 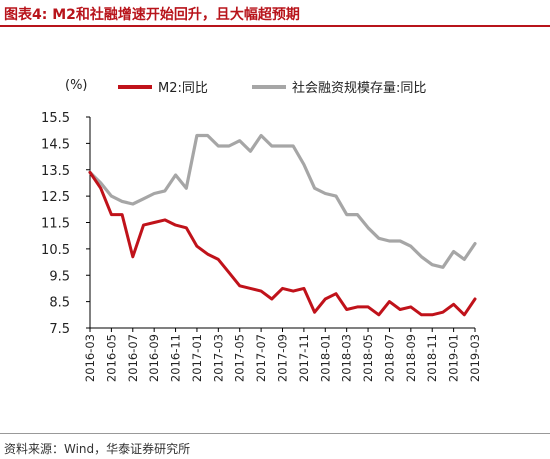 What do you see at coordinates (154, 358) in the screenshot?
I see `x-tick-label: 2016-09` at bounding box center [154, 358].